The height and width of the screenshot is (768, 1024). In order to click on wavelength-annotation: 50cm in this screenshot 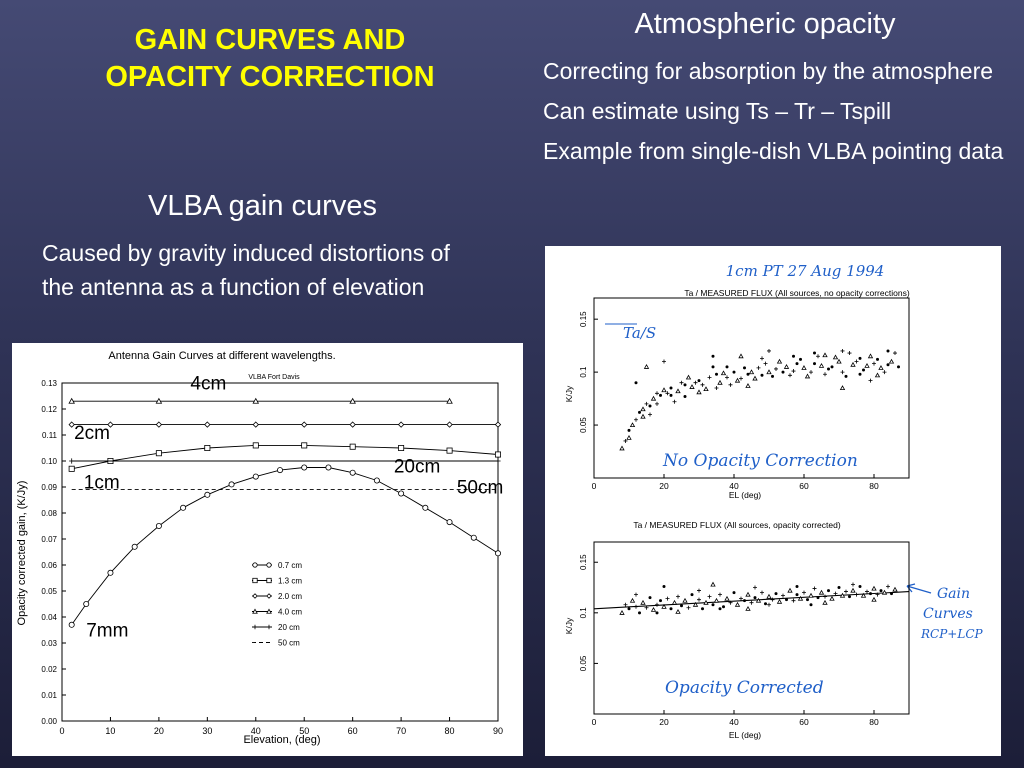, I will do `click(480, 488)`.